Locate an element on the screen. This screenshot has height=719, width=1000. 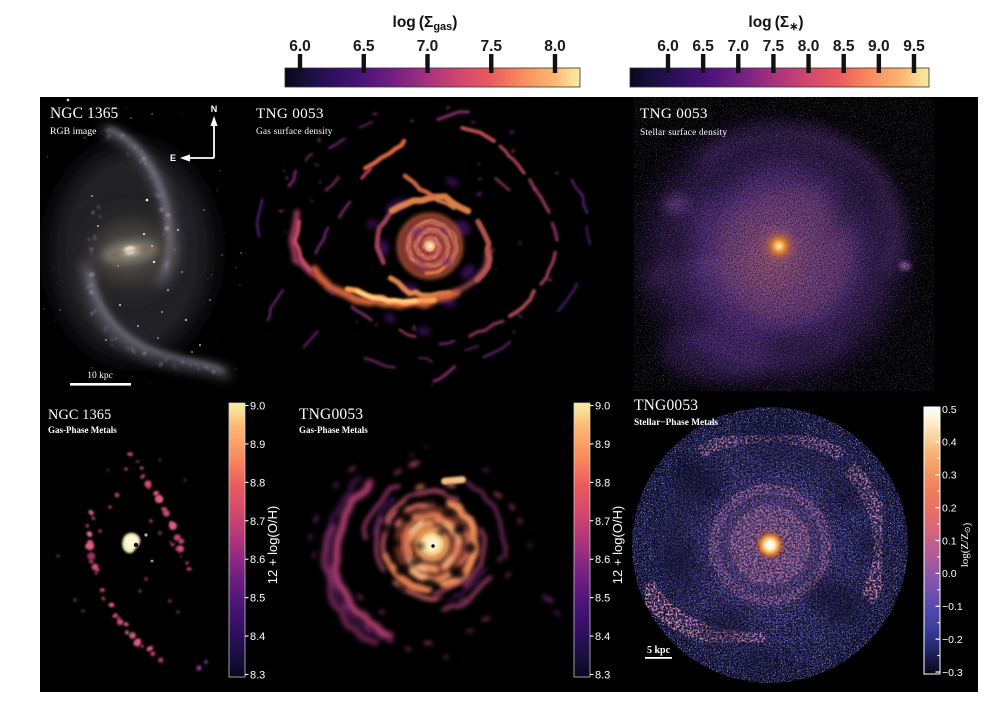
svg-text: 9.5 is located at coordinates (914, 46).